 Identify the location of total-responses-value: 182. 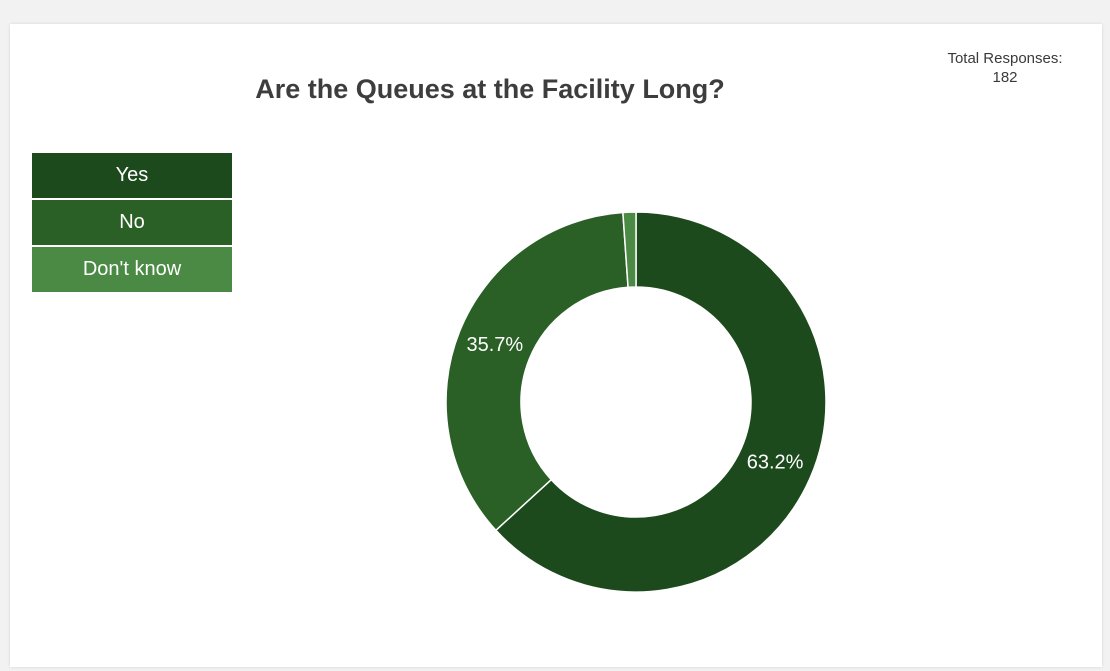
(1005, 77).